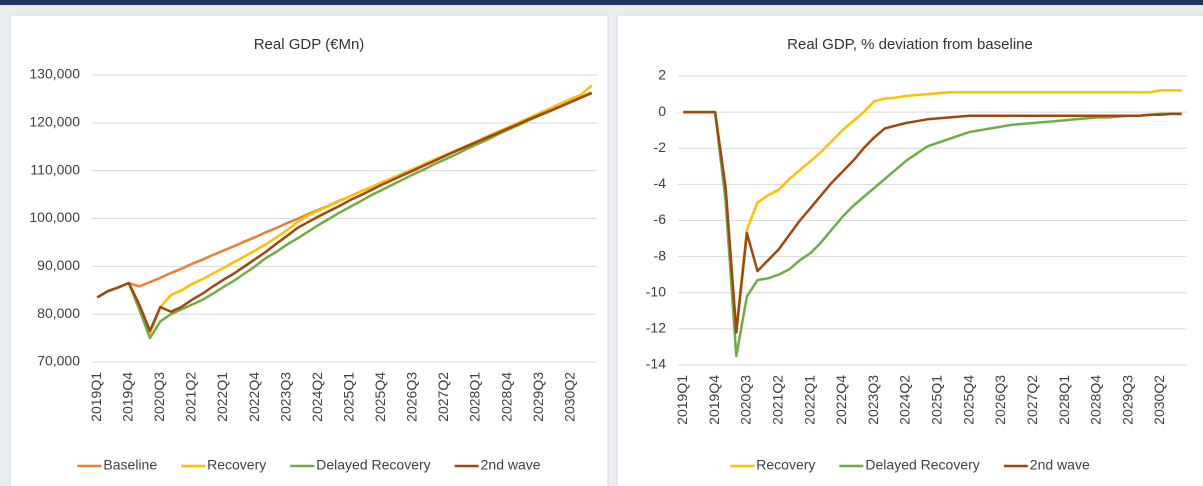  What do you see at coordinates (660, 147) in the screenshot?
I see `y-tick-label: -2` at bounding box center [660, 147].